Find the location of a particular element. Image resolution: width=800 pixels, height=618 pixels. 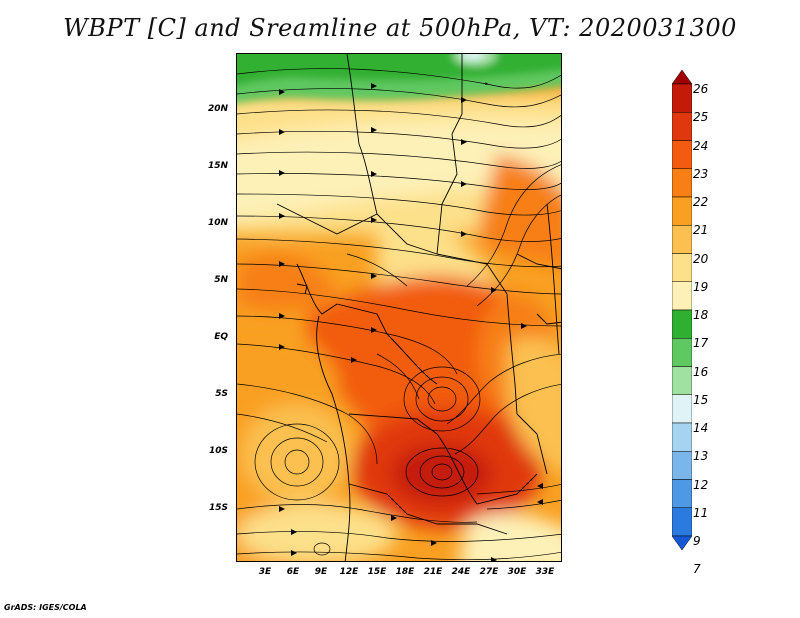

lat-label-20n: 20N is located at coordinates (217, 109).